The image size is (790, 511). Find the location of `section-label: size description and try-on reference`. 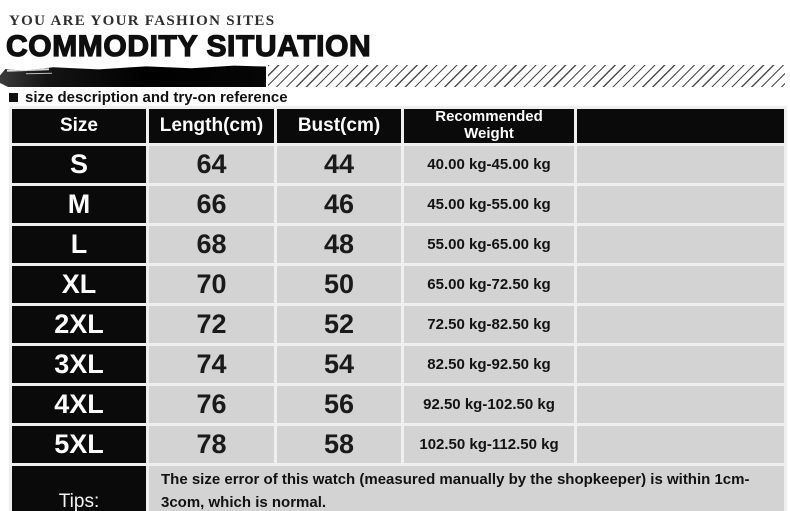

section-label: size description and try-on reference is located at coordinates (156, 97).